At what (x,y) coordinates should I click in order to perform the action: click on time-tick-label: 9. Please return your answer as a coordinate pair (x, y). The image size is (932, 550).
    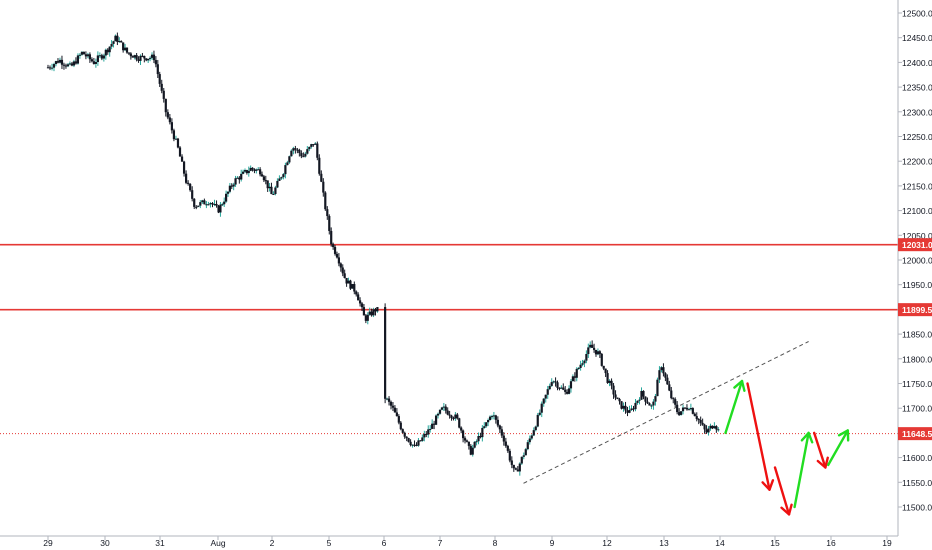
    Looking at the image, I should click on (552, 543).